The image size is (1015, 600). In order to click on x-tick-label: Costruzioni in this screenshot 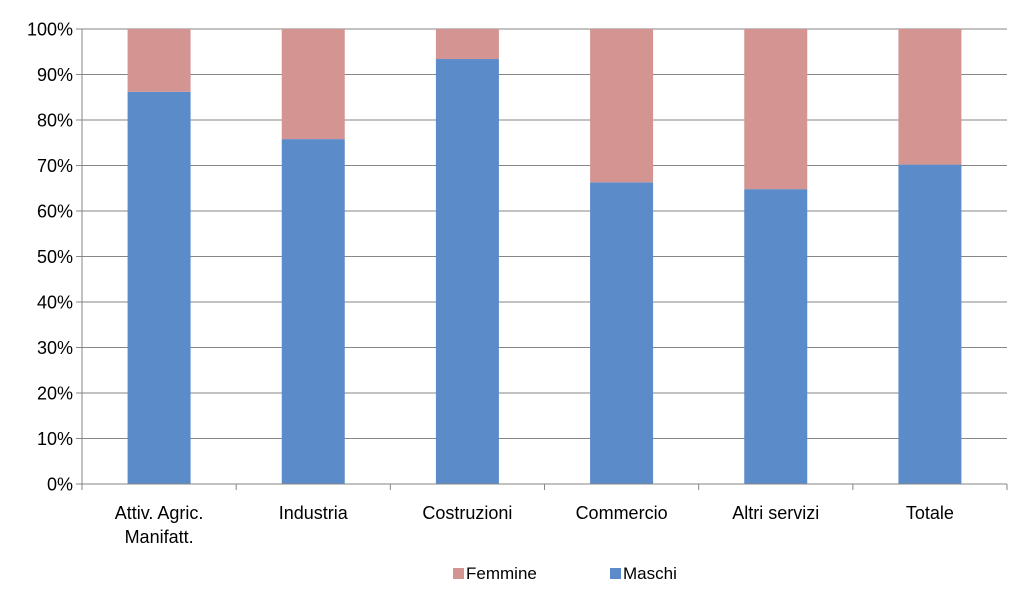, I will do `click(467, 513)`.